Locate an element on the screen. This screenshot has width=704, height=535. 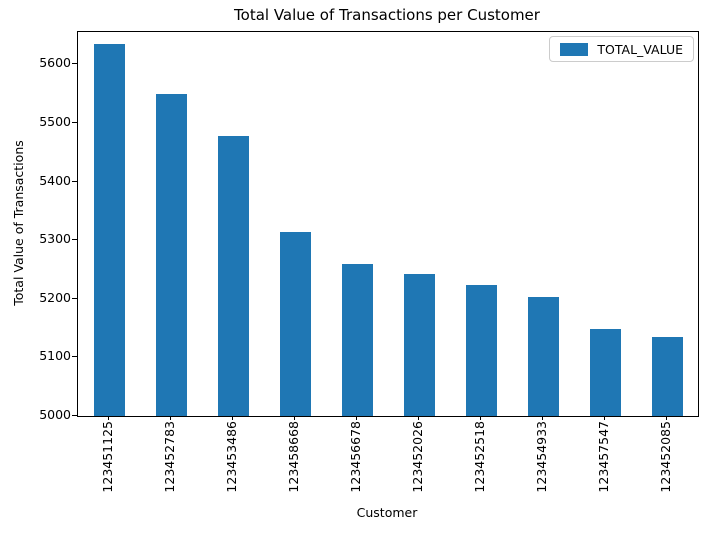
x-tick-label: 123452085 is located at coordinates (665, 457).